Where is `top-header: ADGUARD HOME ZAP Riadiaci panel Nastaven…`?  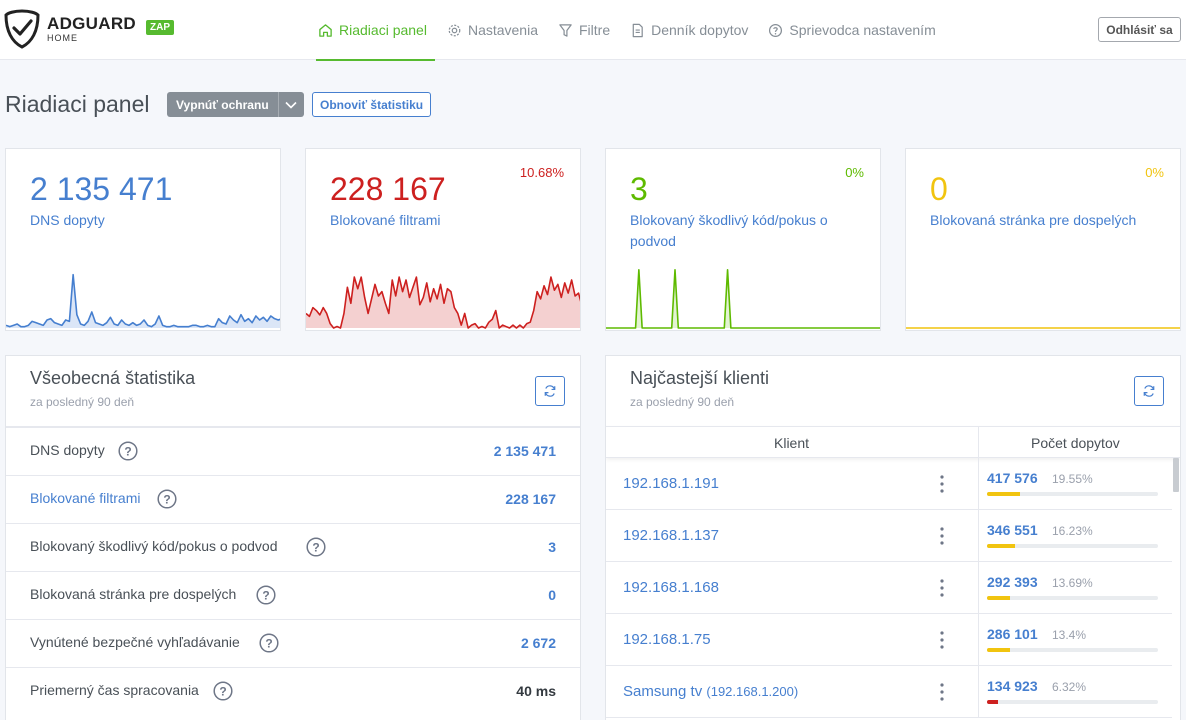 top-header: ADGUARD HOME ZAP Riadiaci panel Nastaven… is located at coordinates (593, 30).